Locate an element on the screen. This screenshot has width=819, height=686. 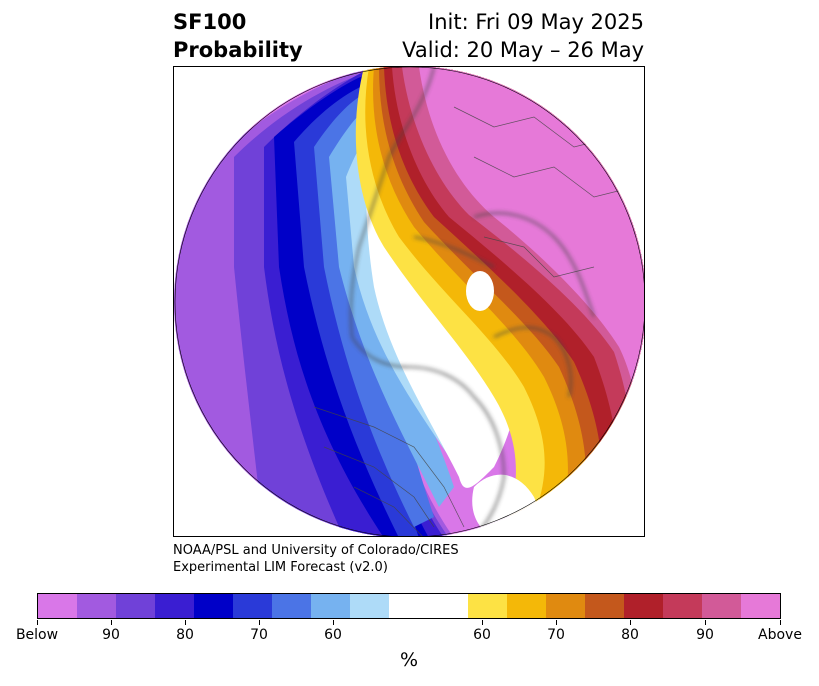
colorbar-tick-label: Above is located at coordinates (780, 635).